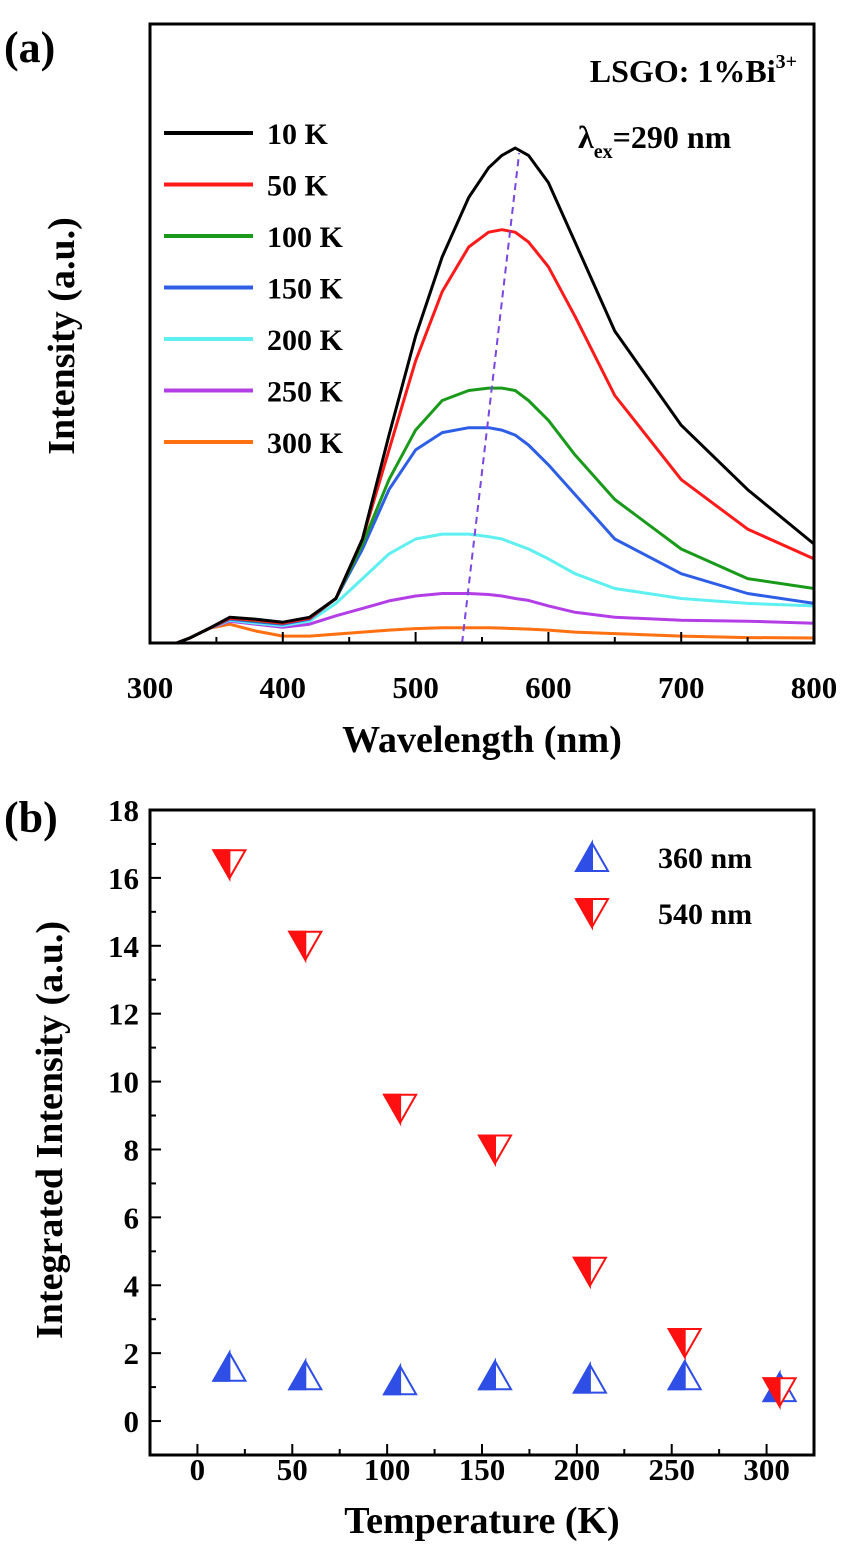  I want to click on marker-540nm-10K, so click(229, 866).